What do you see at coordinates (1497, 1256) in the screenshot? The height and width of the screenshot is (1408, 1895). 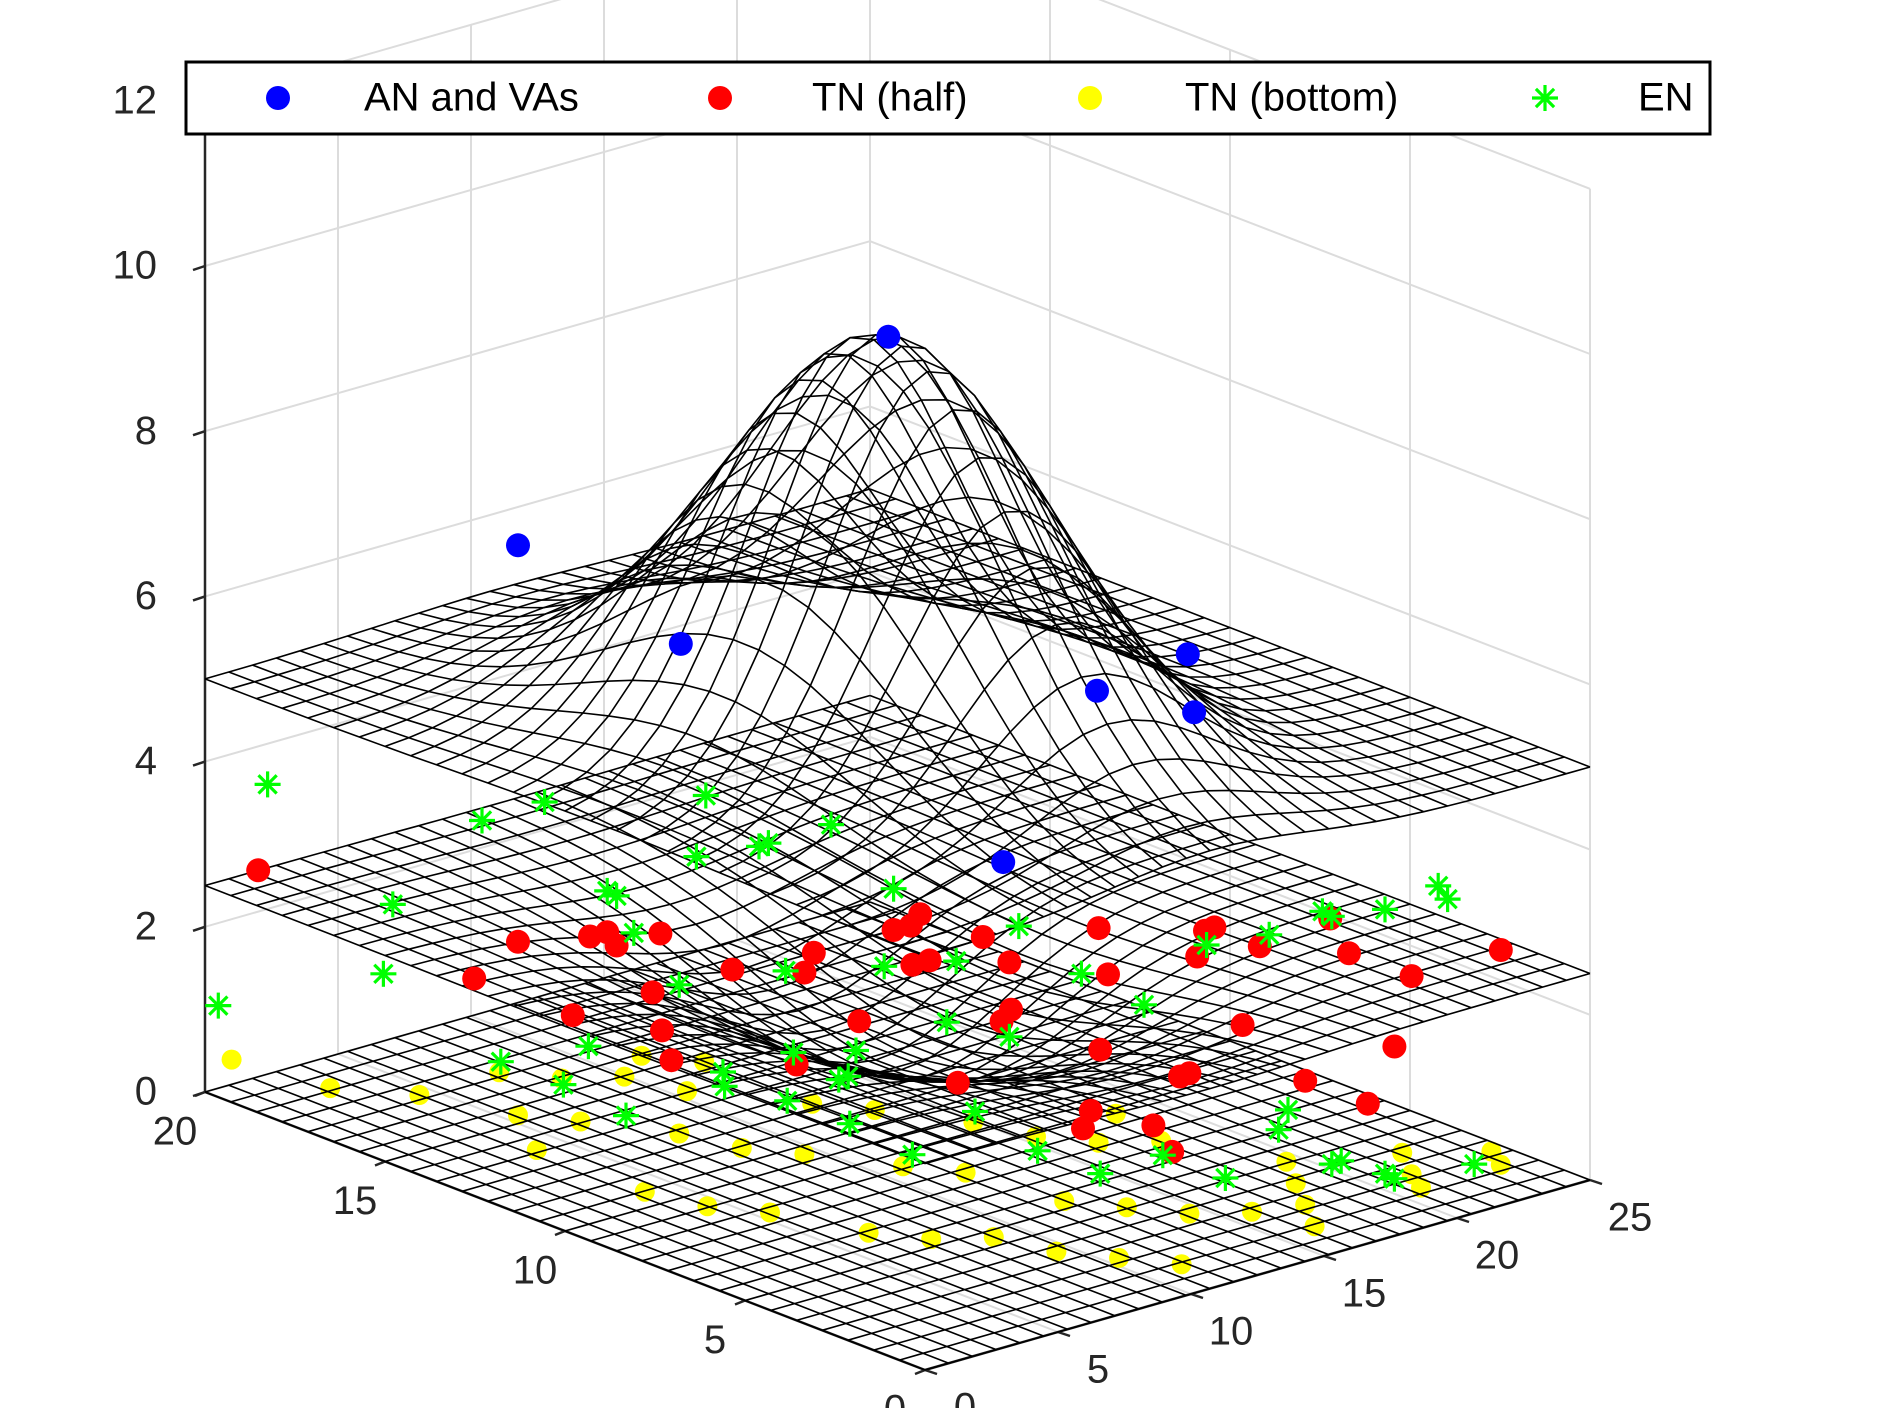 I see `x-tick-label: 20` at bounding box center [1497, 1256].